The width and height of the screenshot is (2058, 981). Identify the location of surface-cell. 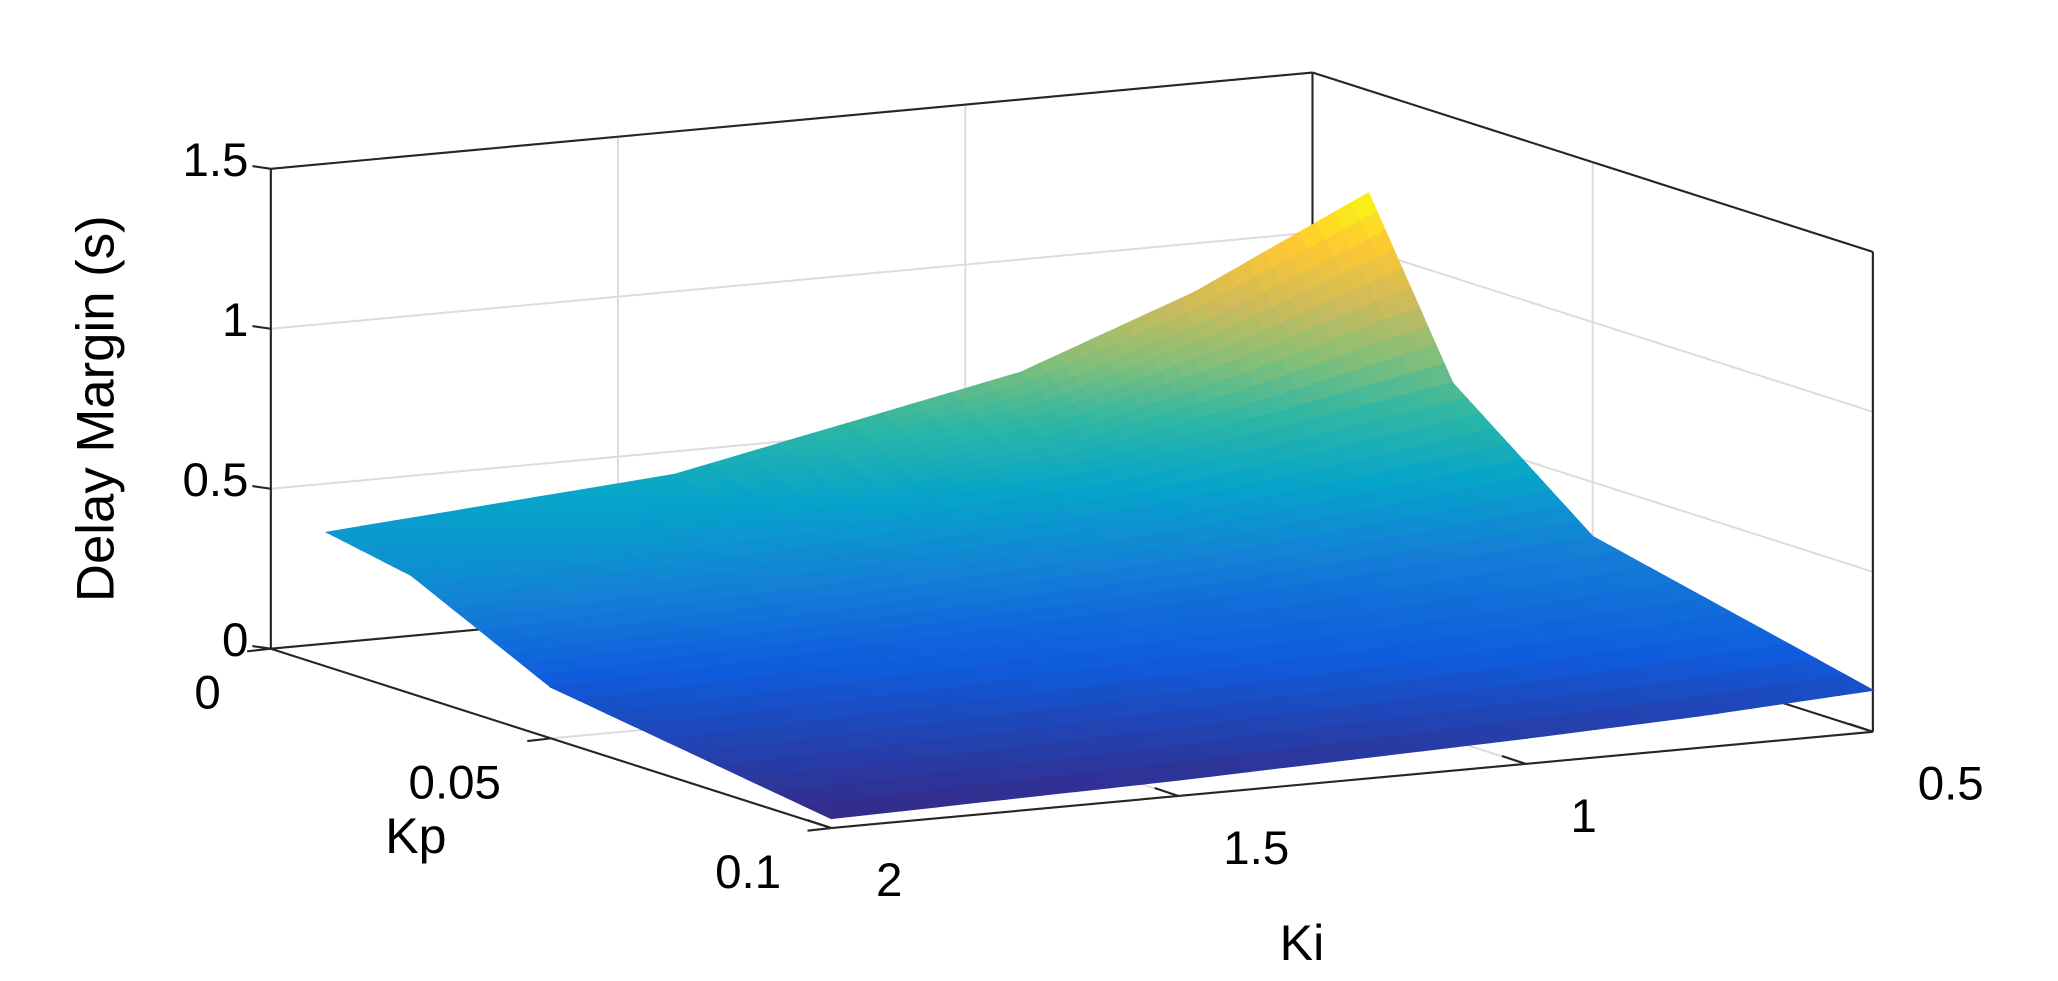
(834, 810).